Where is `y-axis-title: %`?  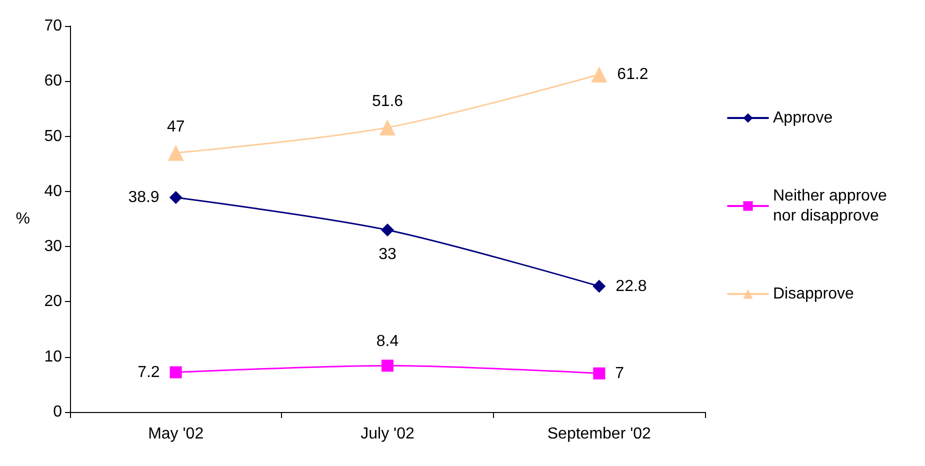
y-axis-title: % is located at coordinates (23, 219).